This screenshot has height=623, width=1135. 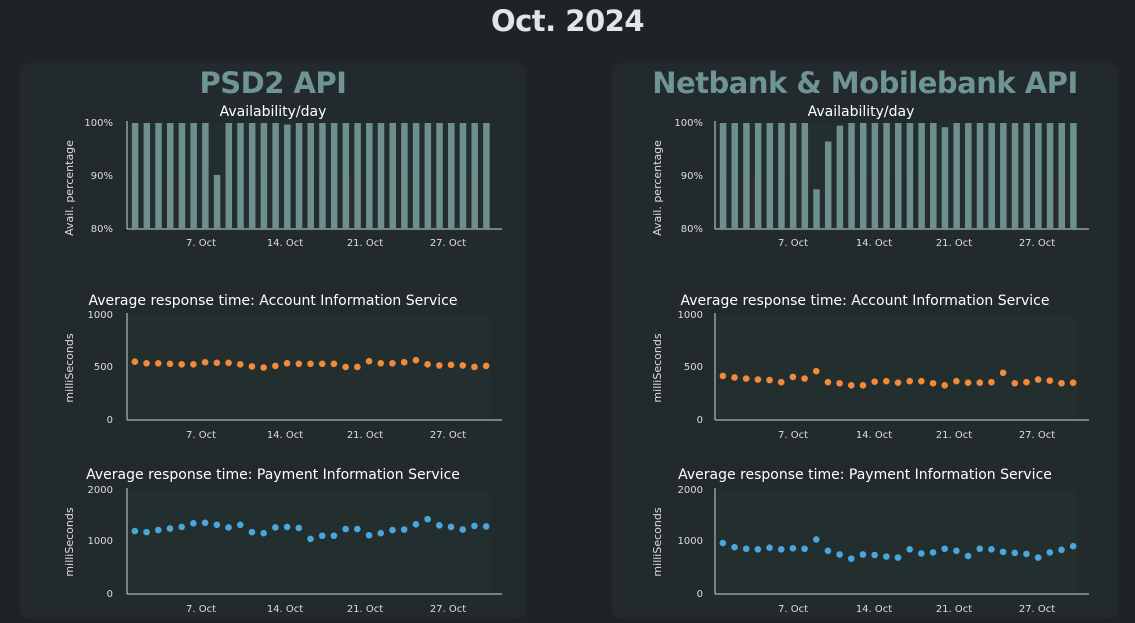 What do you see at coordinates (657, 188) in the screenshot?
I see `y-axis-label: Avail. percentage` at bounding box center [657, 188].